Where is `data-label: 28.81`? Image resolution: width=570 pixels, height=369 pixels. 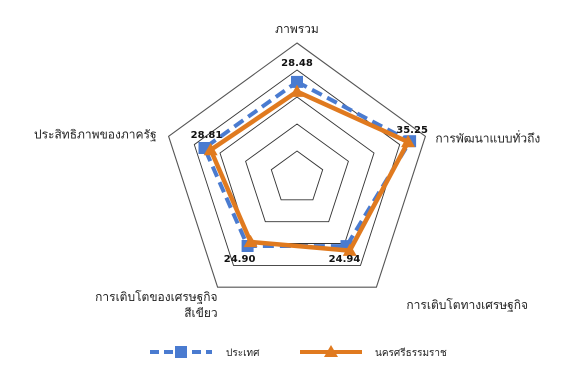 data-label: 28.81 is located at coordinates (207, 135).